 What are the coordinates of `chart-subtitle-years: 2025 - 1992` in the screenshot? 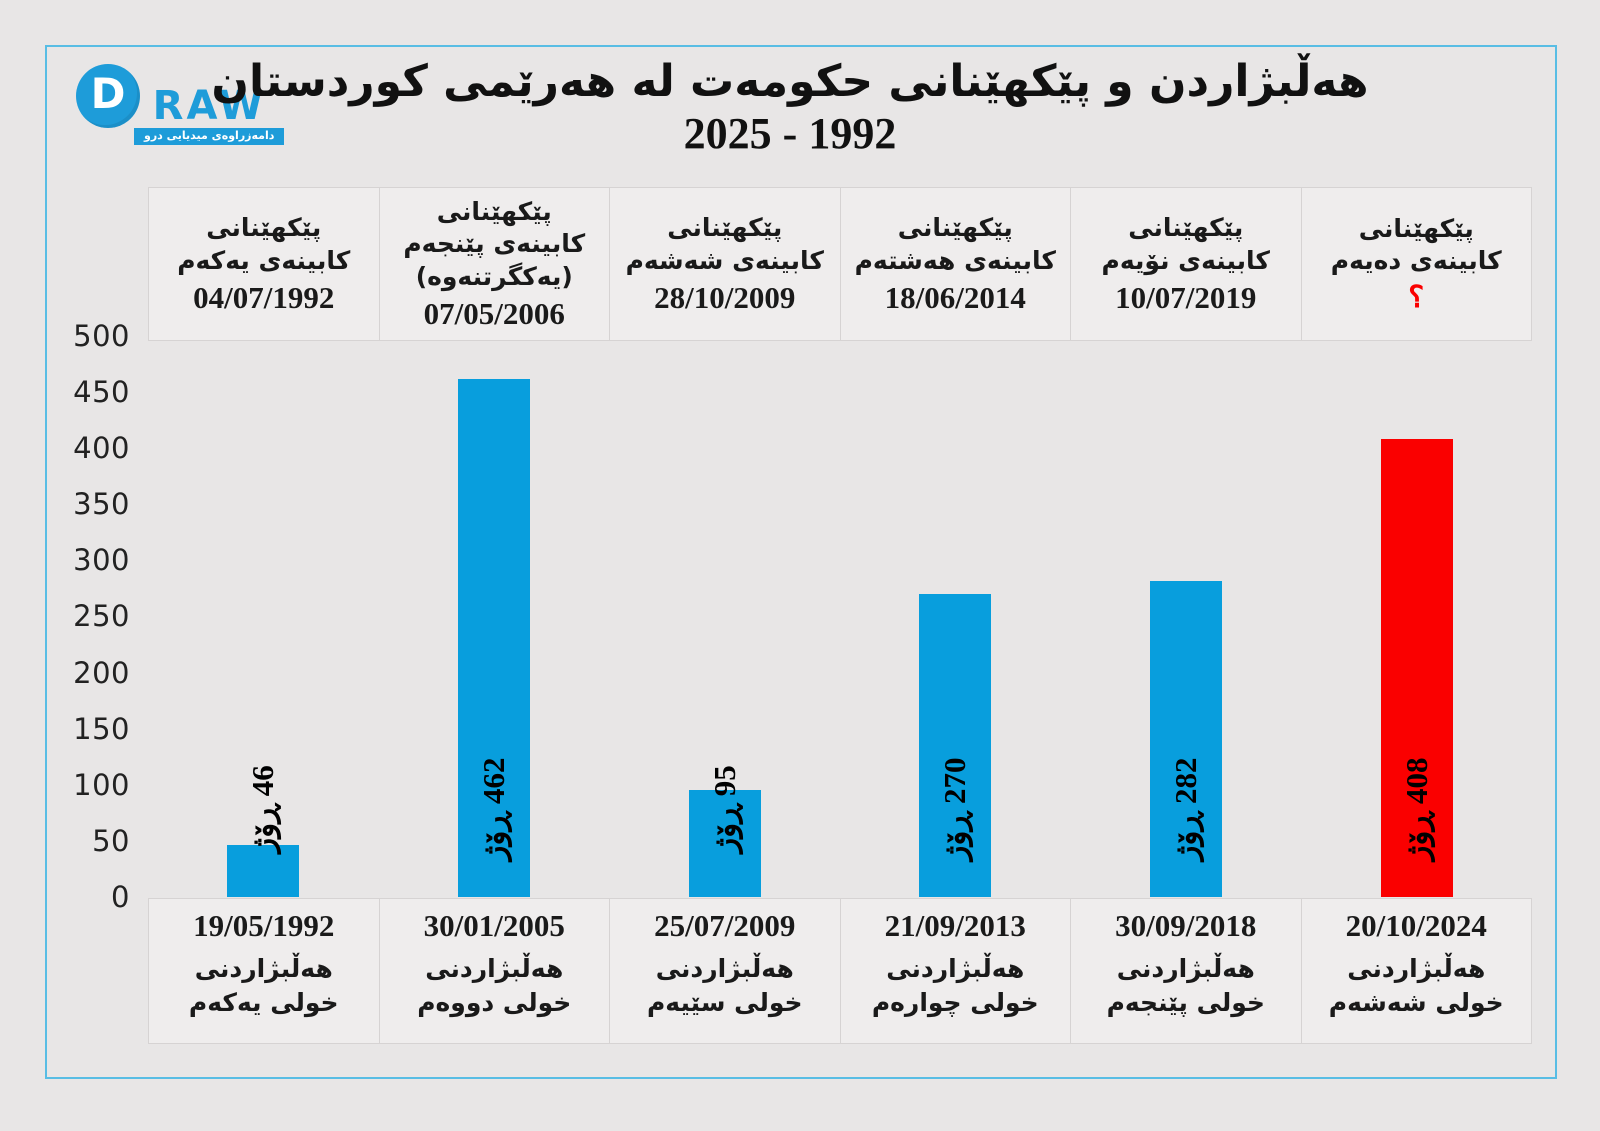 It's located at (790, 133).